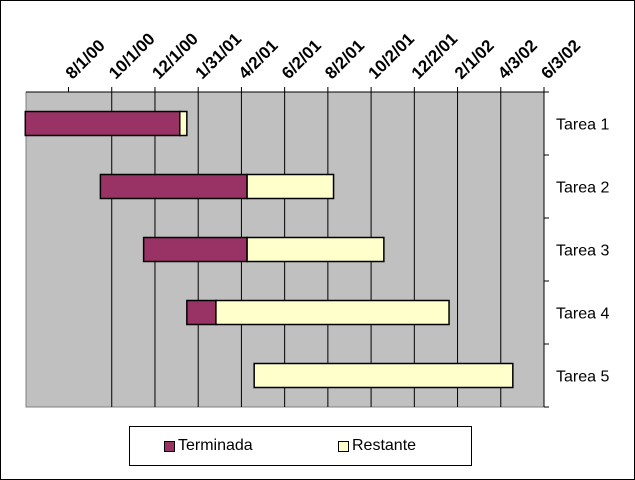 The width and height of the screenshot is (635, 480). What do you see at coordinates (215, 445) in the screenshot?
I see `legend-label-terminada: Terminada` at bounding box center [215, 445].